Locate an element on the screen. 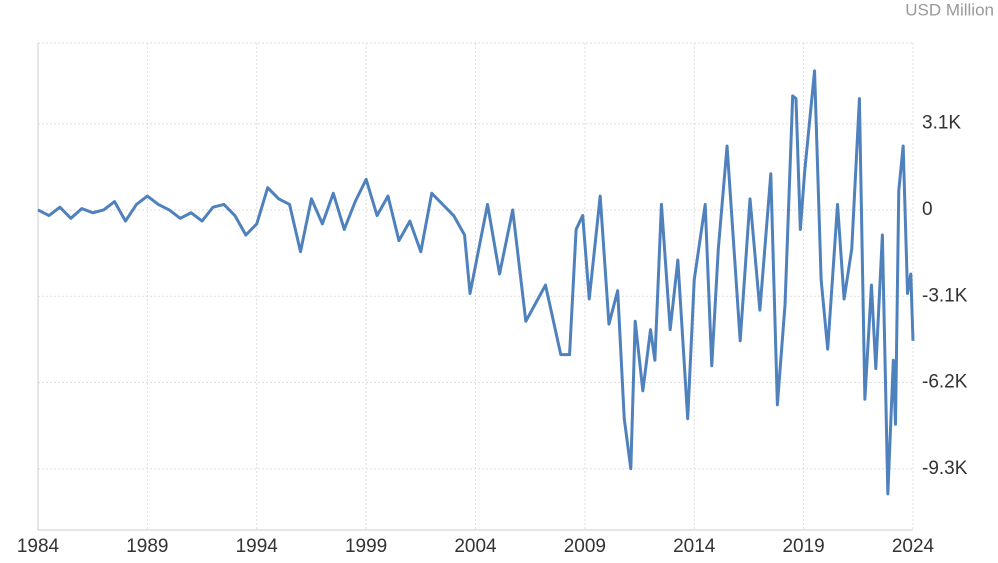 The width and height of the screenshot is (998, 563). y-tick-label: 0 is located at coordinates (927, 209).